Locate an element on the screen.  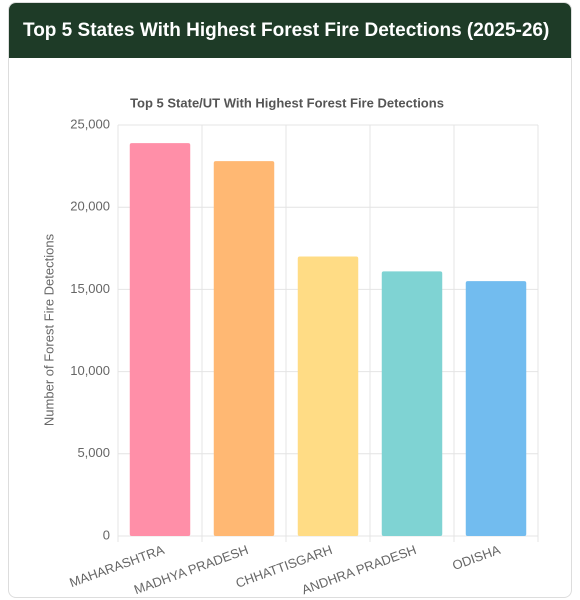
y-tick-label: 20,000 is located at coordinates (90, 206).